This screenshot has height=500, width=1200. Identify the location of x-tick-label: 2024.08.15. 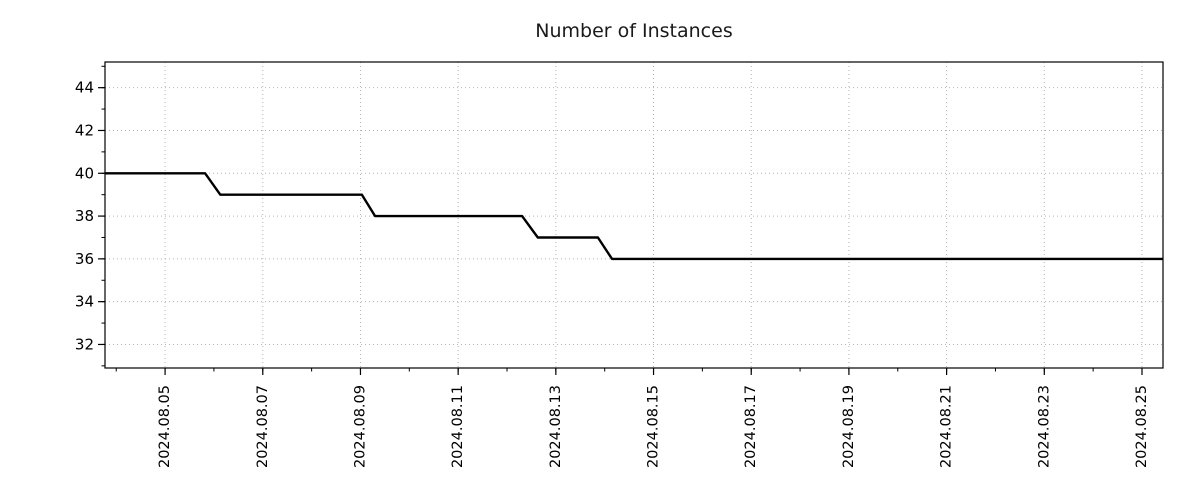
(654, 426).